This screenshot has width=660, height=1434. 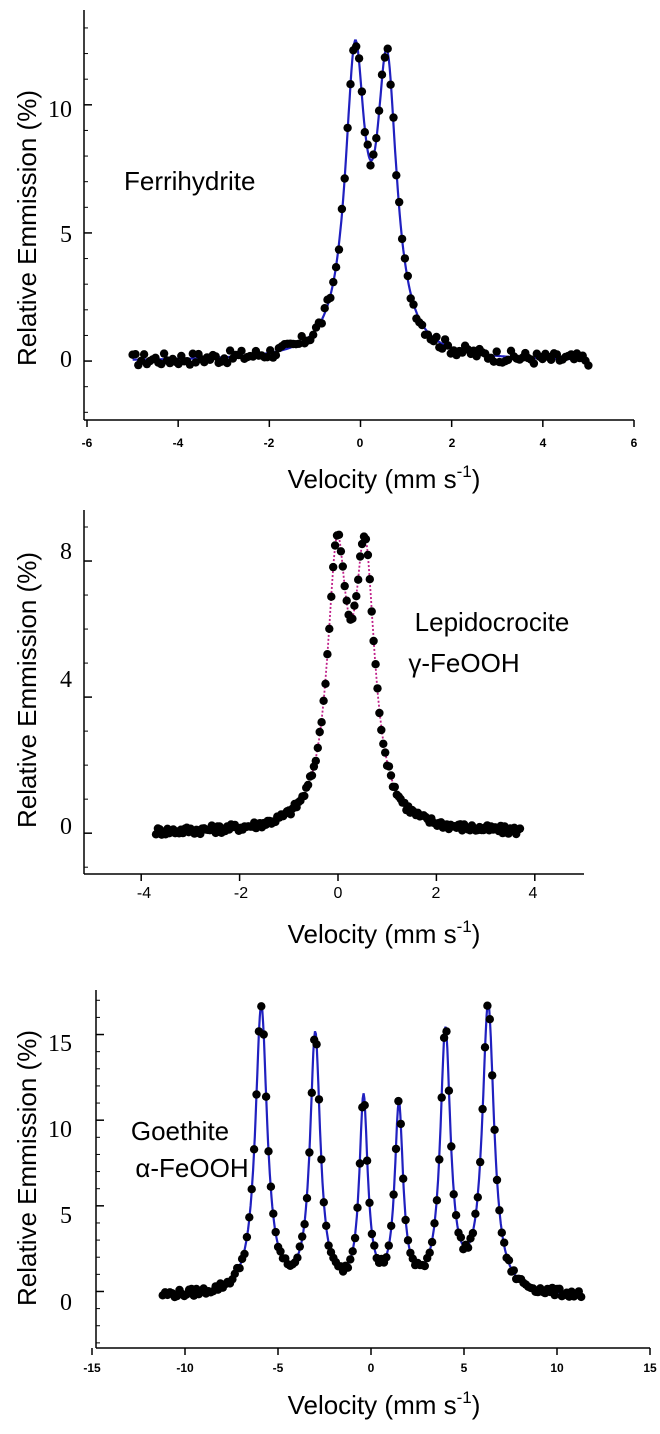 I want to click on chart-2-ytick-label: 0, so click(x=66, y=827).